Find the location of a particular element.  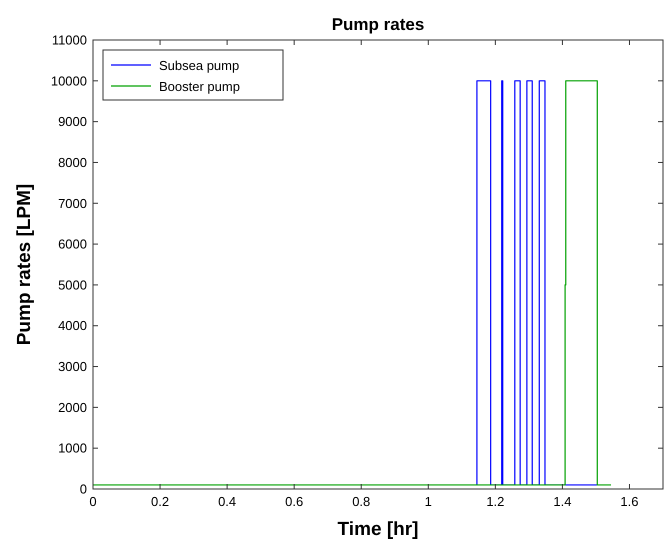

y-tick-label: 3000 is located at coordinates (72, 366).